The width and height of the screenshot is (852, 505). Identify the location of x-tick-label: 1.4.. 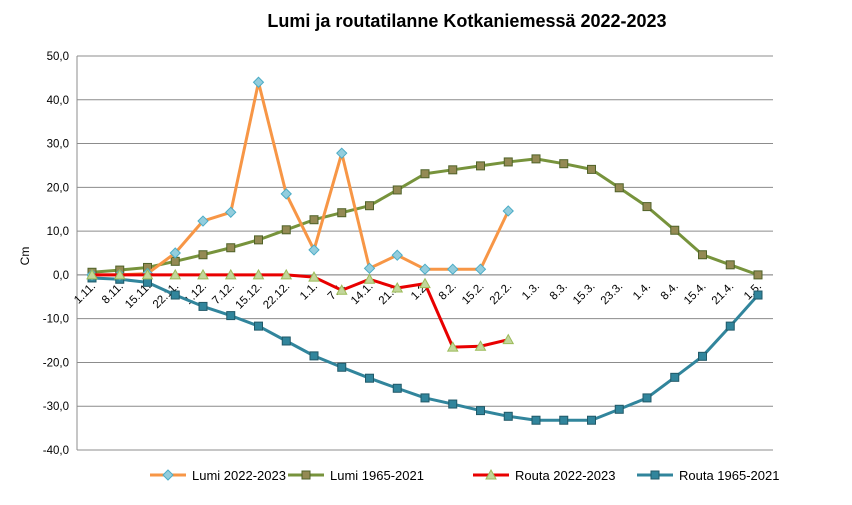
(642, 292).